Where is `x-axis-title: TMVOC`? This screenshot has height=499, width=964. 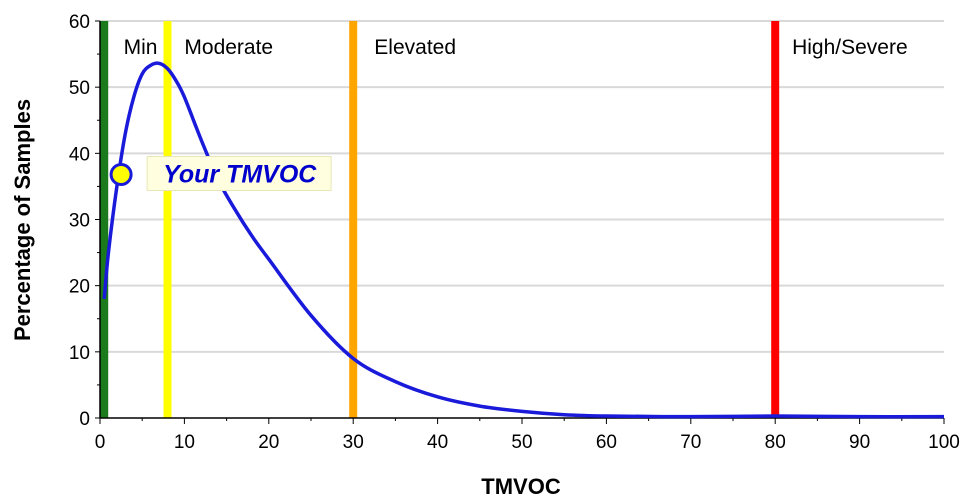 x-axis-title: TMVOC is located at coordinates (521, 486).